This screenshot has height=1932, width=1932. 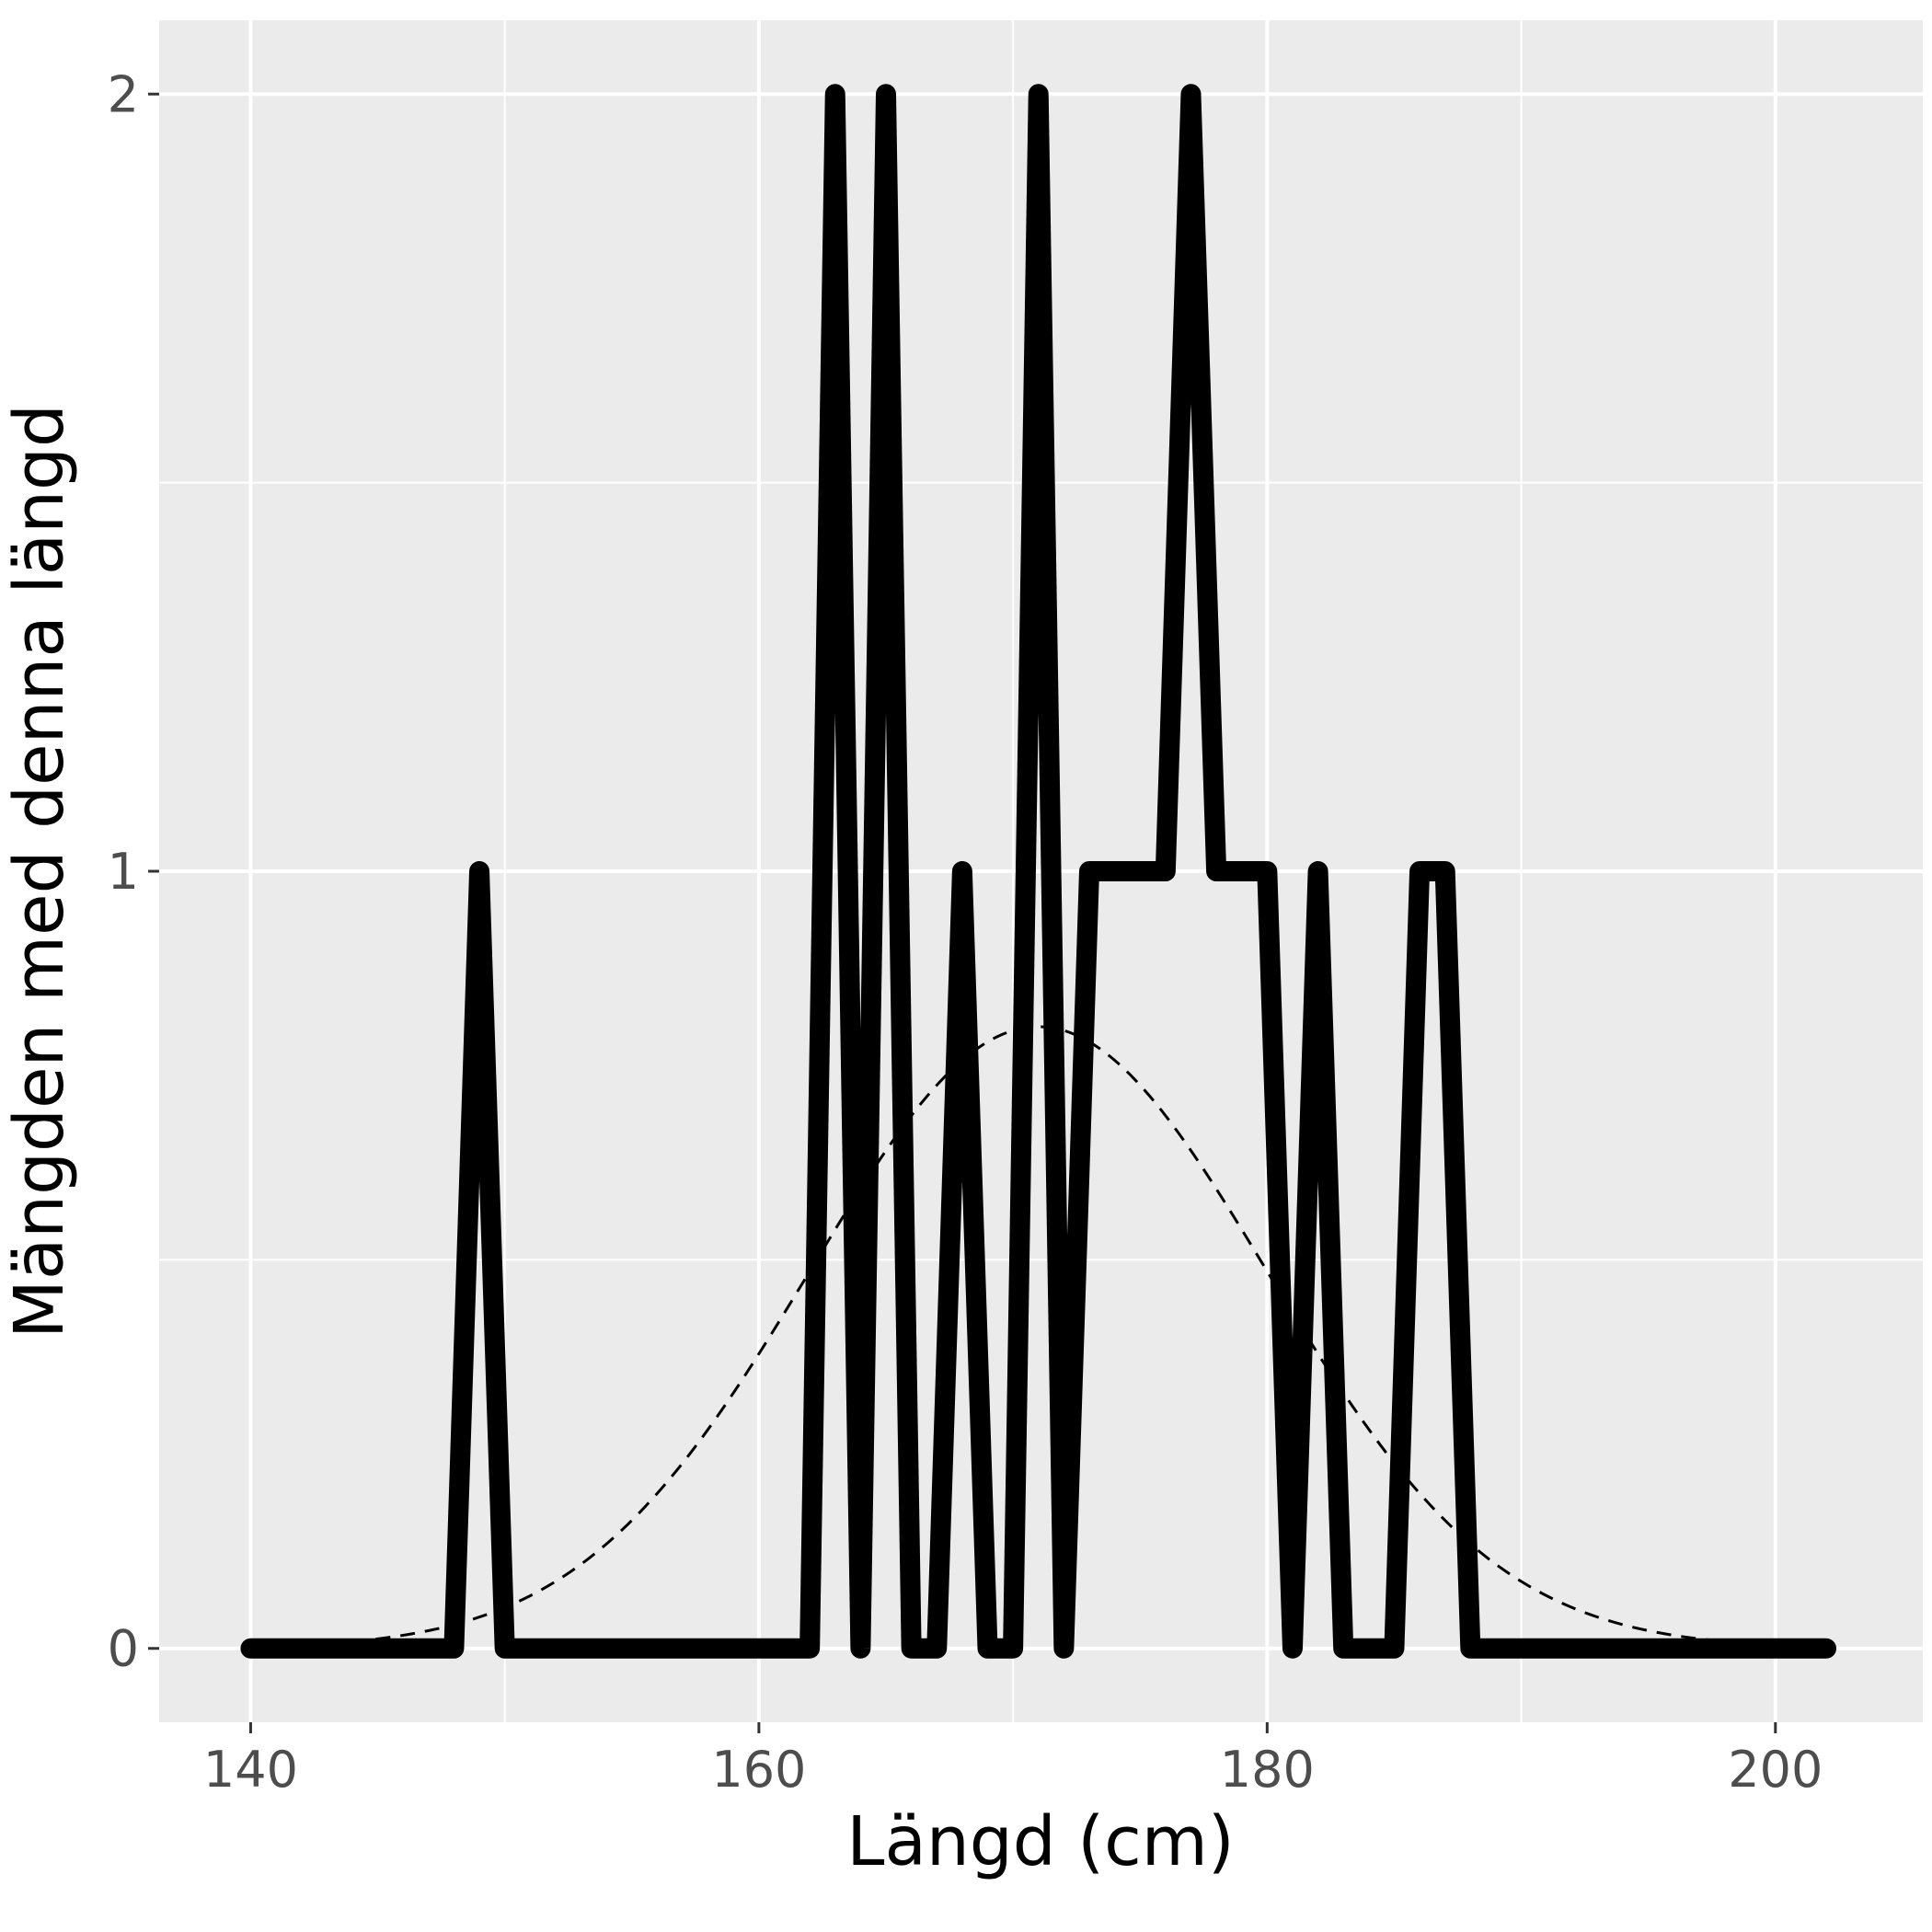 I want to click on y-axis-title: Mängden med denna längd, so click(x=39, y=871).